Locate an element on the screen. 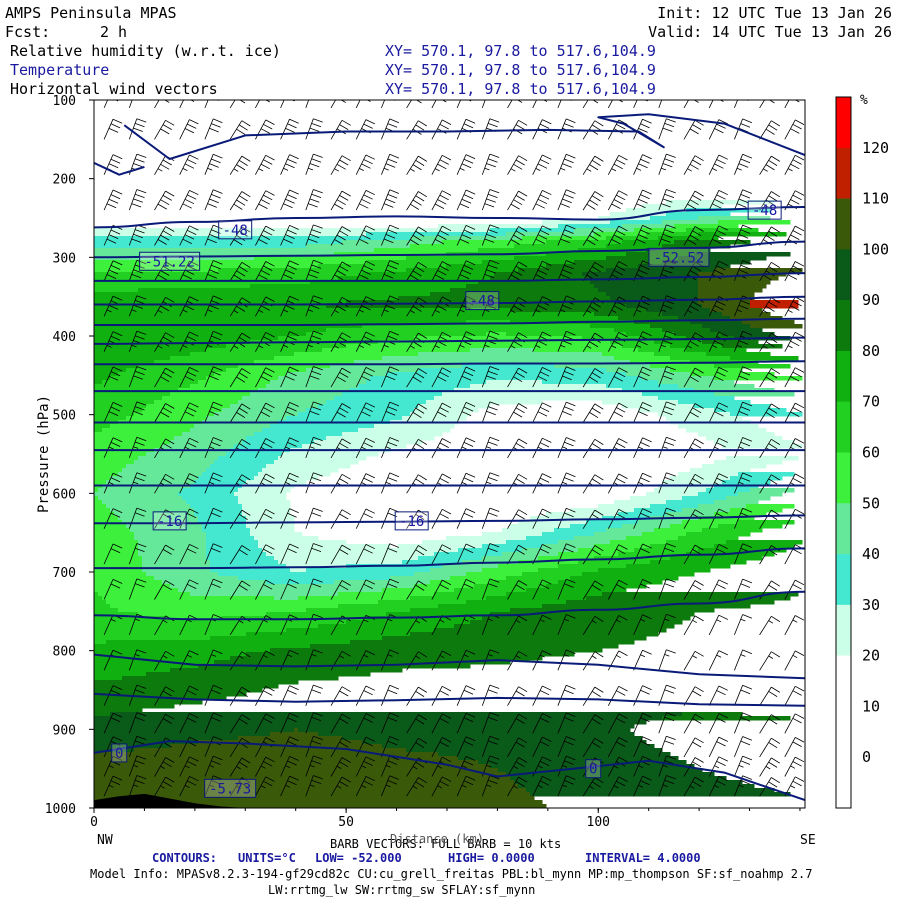  colorbar-label: 80 is located at coordinates (871, 351).